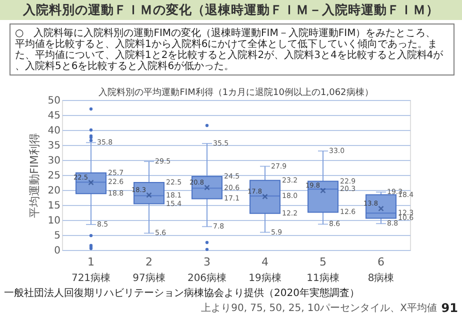  I want to click on y-tick-label: 40, so click(54, 131).